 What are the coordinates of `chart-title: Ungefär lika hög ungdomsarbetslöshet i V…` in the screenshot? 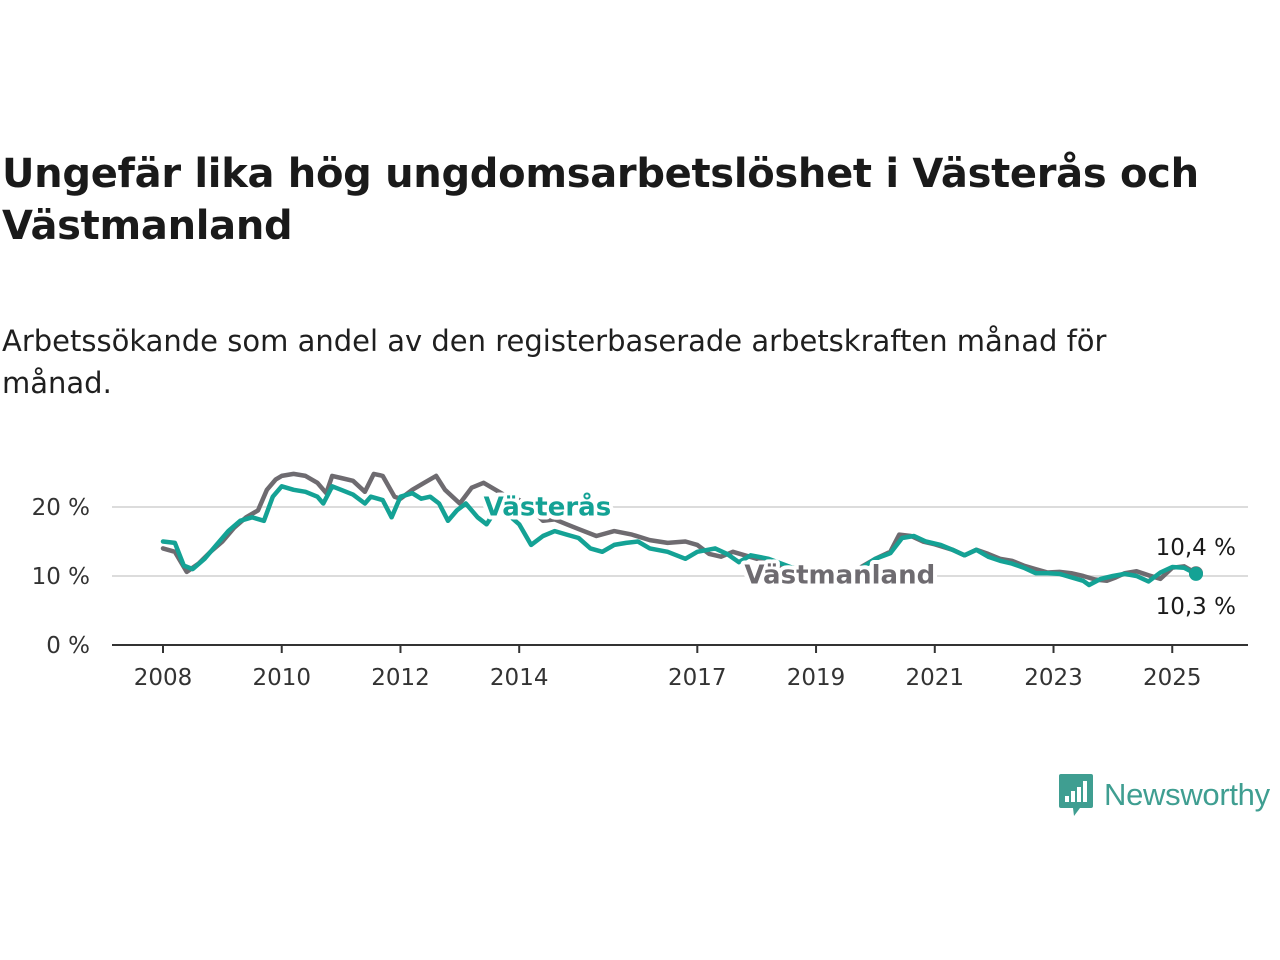 It's located at (600, 200).